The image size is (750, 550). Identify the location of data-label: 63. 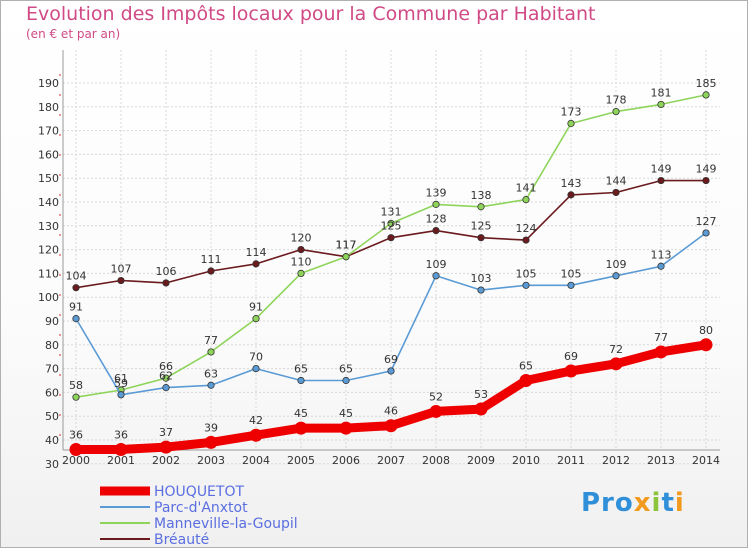
(211, 373).